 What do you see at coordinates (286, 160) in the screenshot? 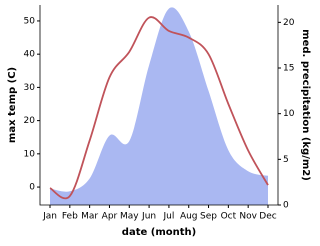
I see `y2-tick-label: 5` at bounding box center [286, 160].